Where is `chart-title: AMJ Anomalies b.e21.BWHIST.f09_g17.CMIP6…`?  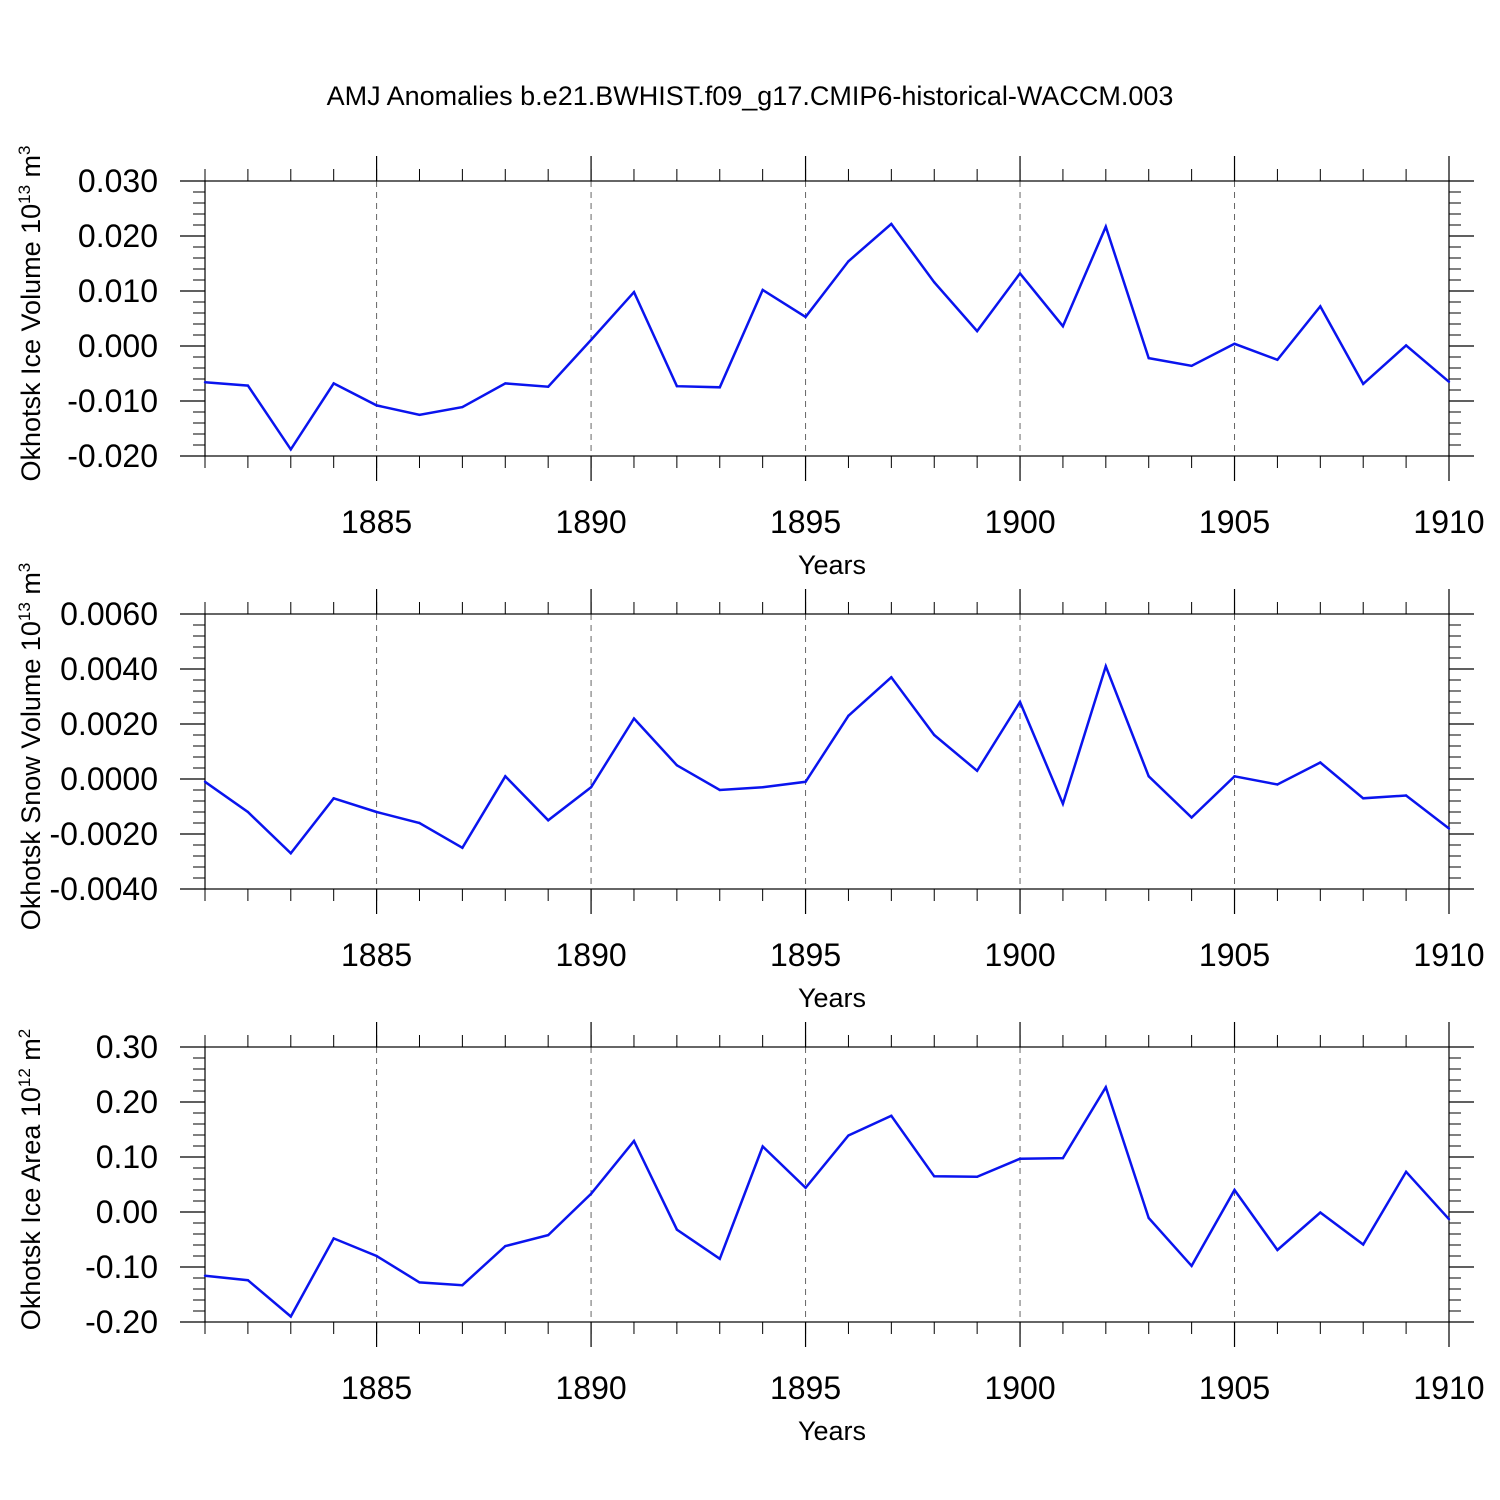
chart-title: AMJ Anomalies b.e21.BWHIST.f09_g17.CMIP6… is located at coordinates (750, 96).